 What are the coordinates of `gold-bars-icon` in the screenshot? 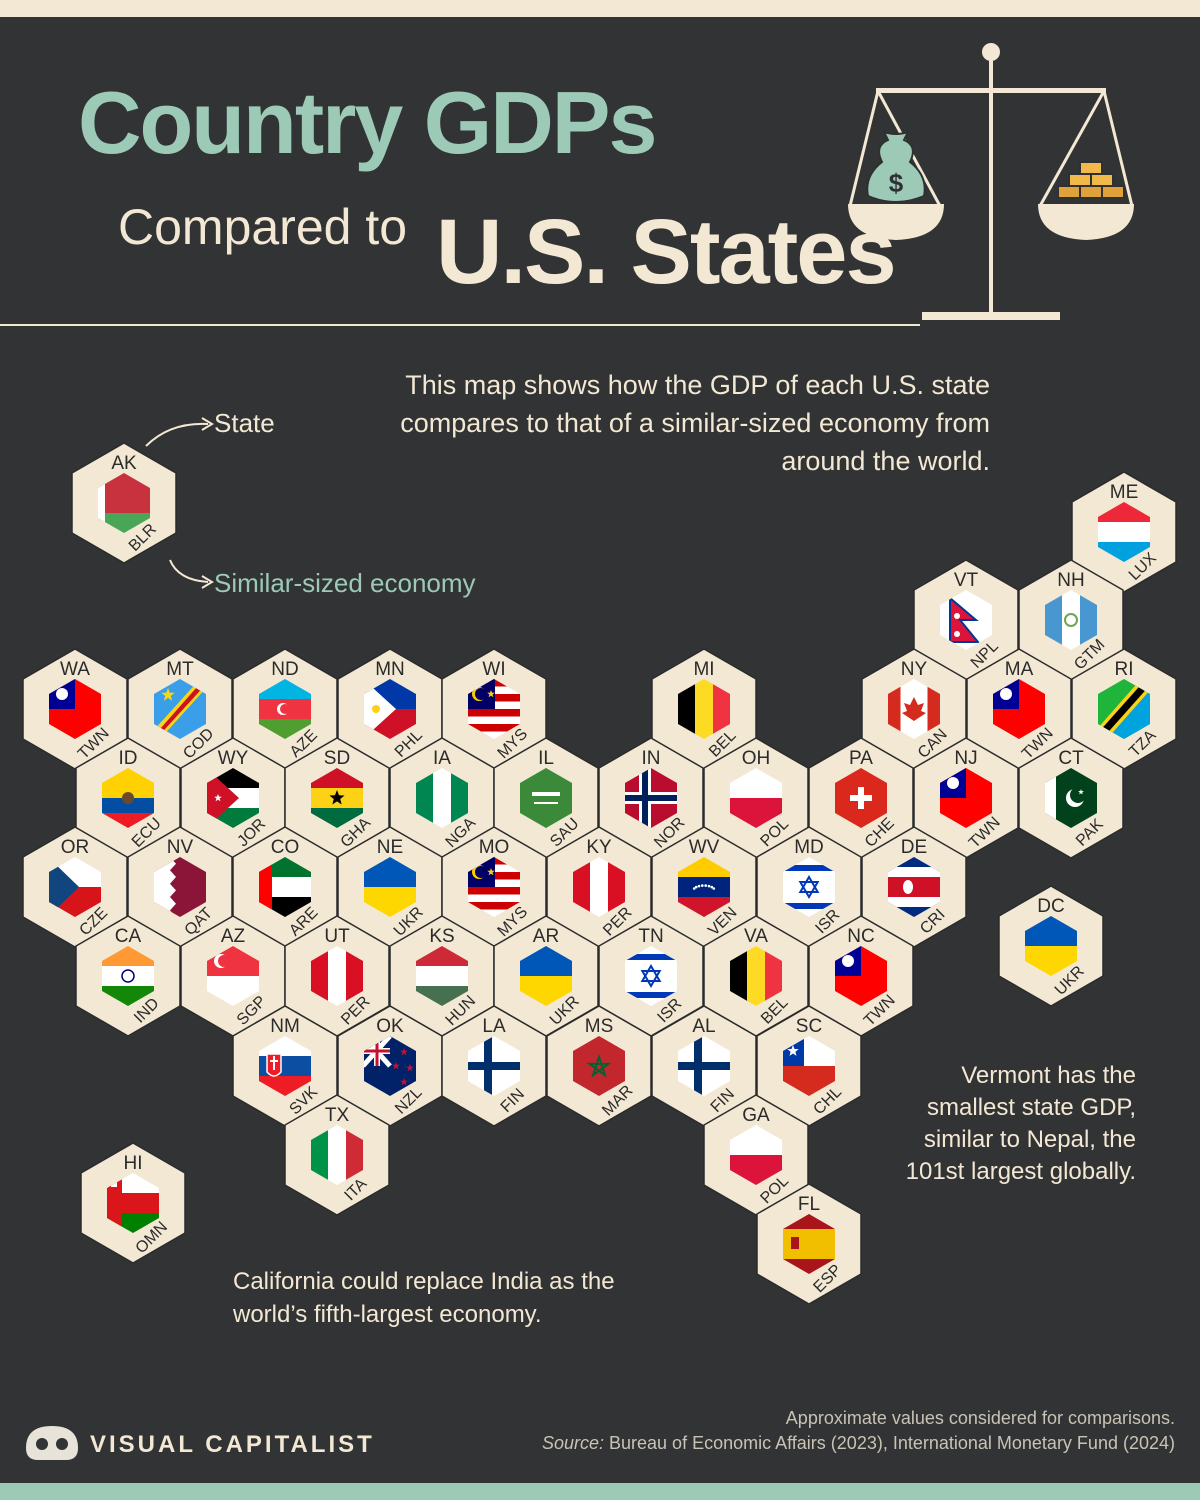 It's located at (1091, 180).